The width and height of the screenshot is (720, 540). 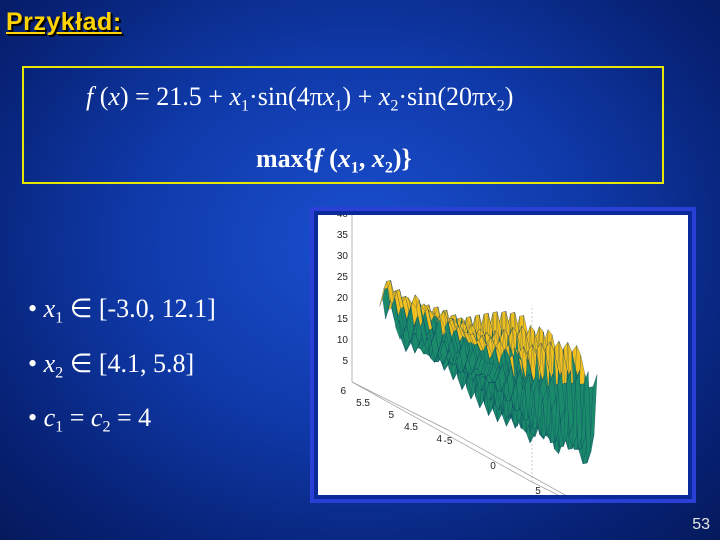 What do you see at coordinates (509, 96) in the screenshot?
I see `formula-close: )` at bounding box center [509, 96].